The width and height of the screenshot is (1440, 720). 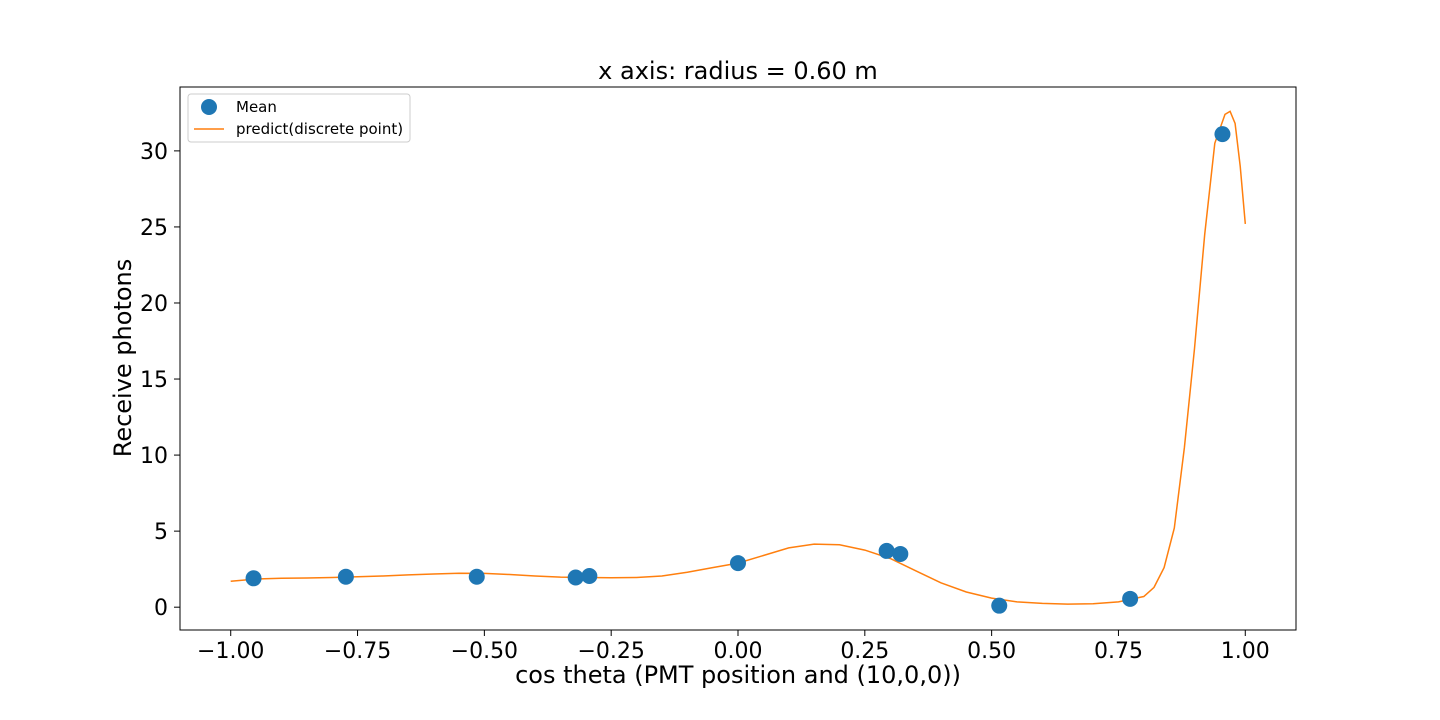 I want to click on legend: Mean predict(discrete point), so click(x=299, y=118).